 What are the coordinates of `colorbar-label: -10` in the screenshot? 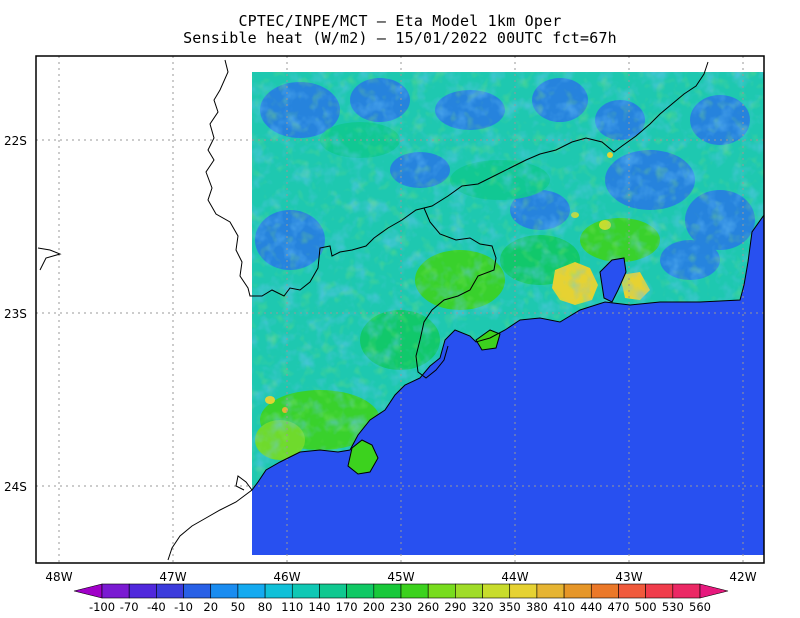 It's located at (183, 607).